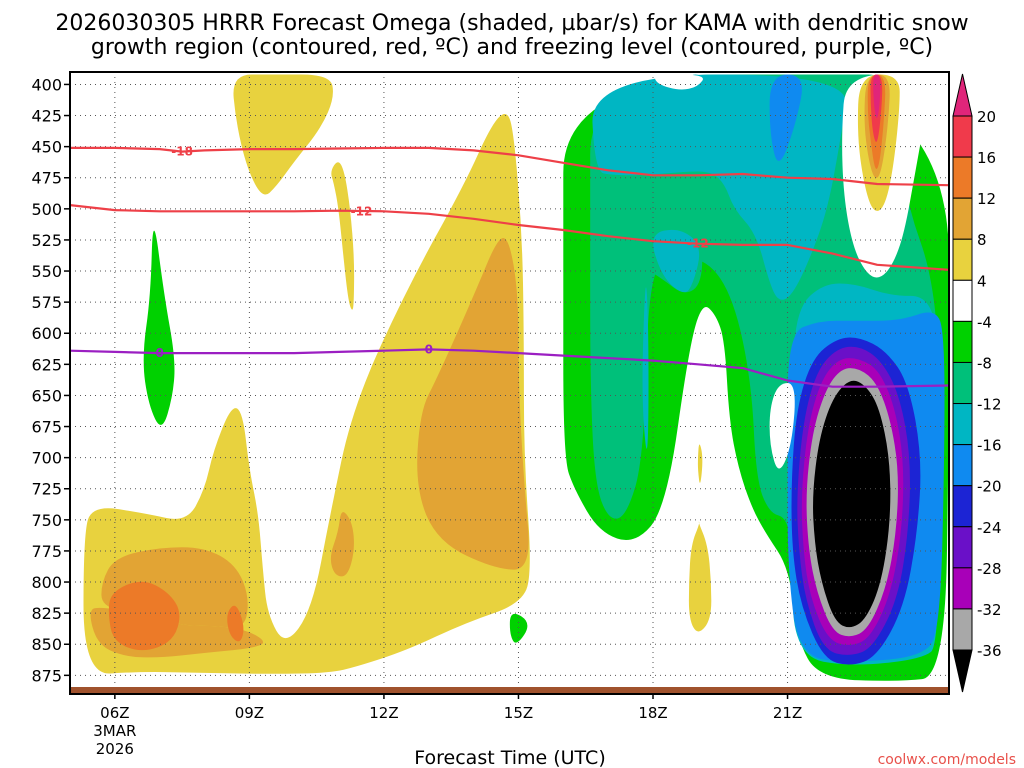 This screenshot has height=768, width=1024. What do you see at coordinates (986, 199) in the screenshot?
I see `colorbar-label: 12` at bounding box center [986, 199].